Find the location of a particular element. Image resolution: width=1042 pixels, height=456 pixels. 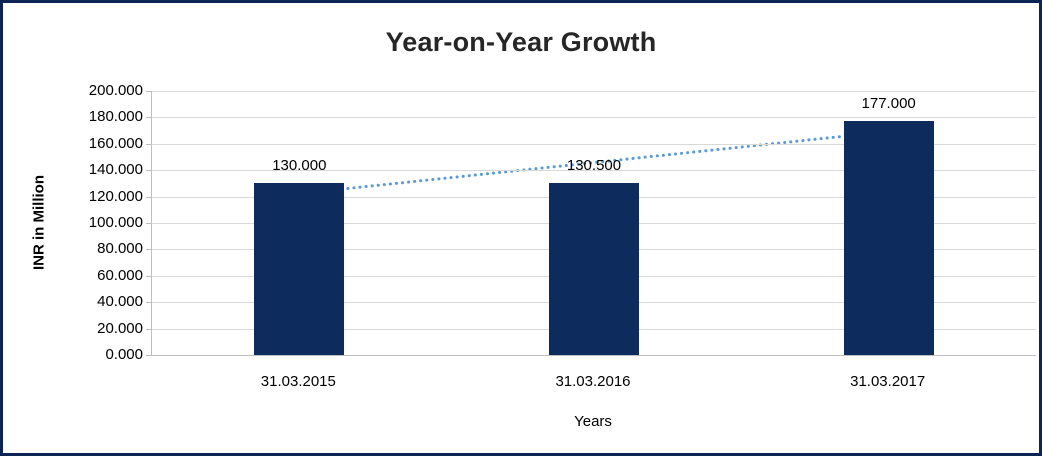

x-tick-label: 31.03.2016 is located at coordinates (593, 381).